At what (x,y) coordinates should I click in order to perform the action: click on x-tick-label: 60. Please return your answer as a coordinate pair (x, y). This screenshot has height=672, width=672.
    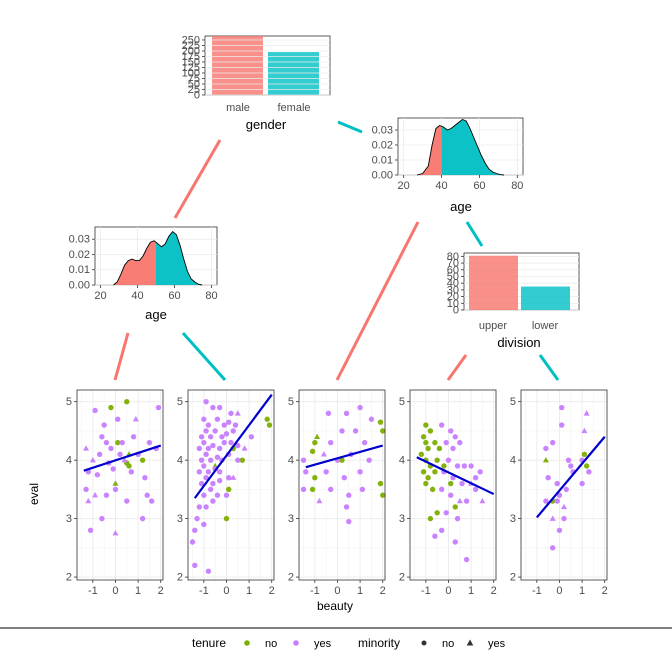
    Looking at the image, I should click on (174, 296).